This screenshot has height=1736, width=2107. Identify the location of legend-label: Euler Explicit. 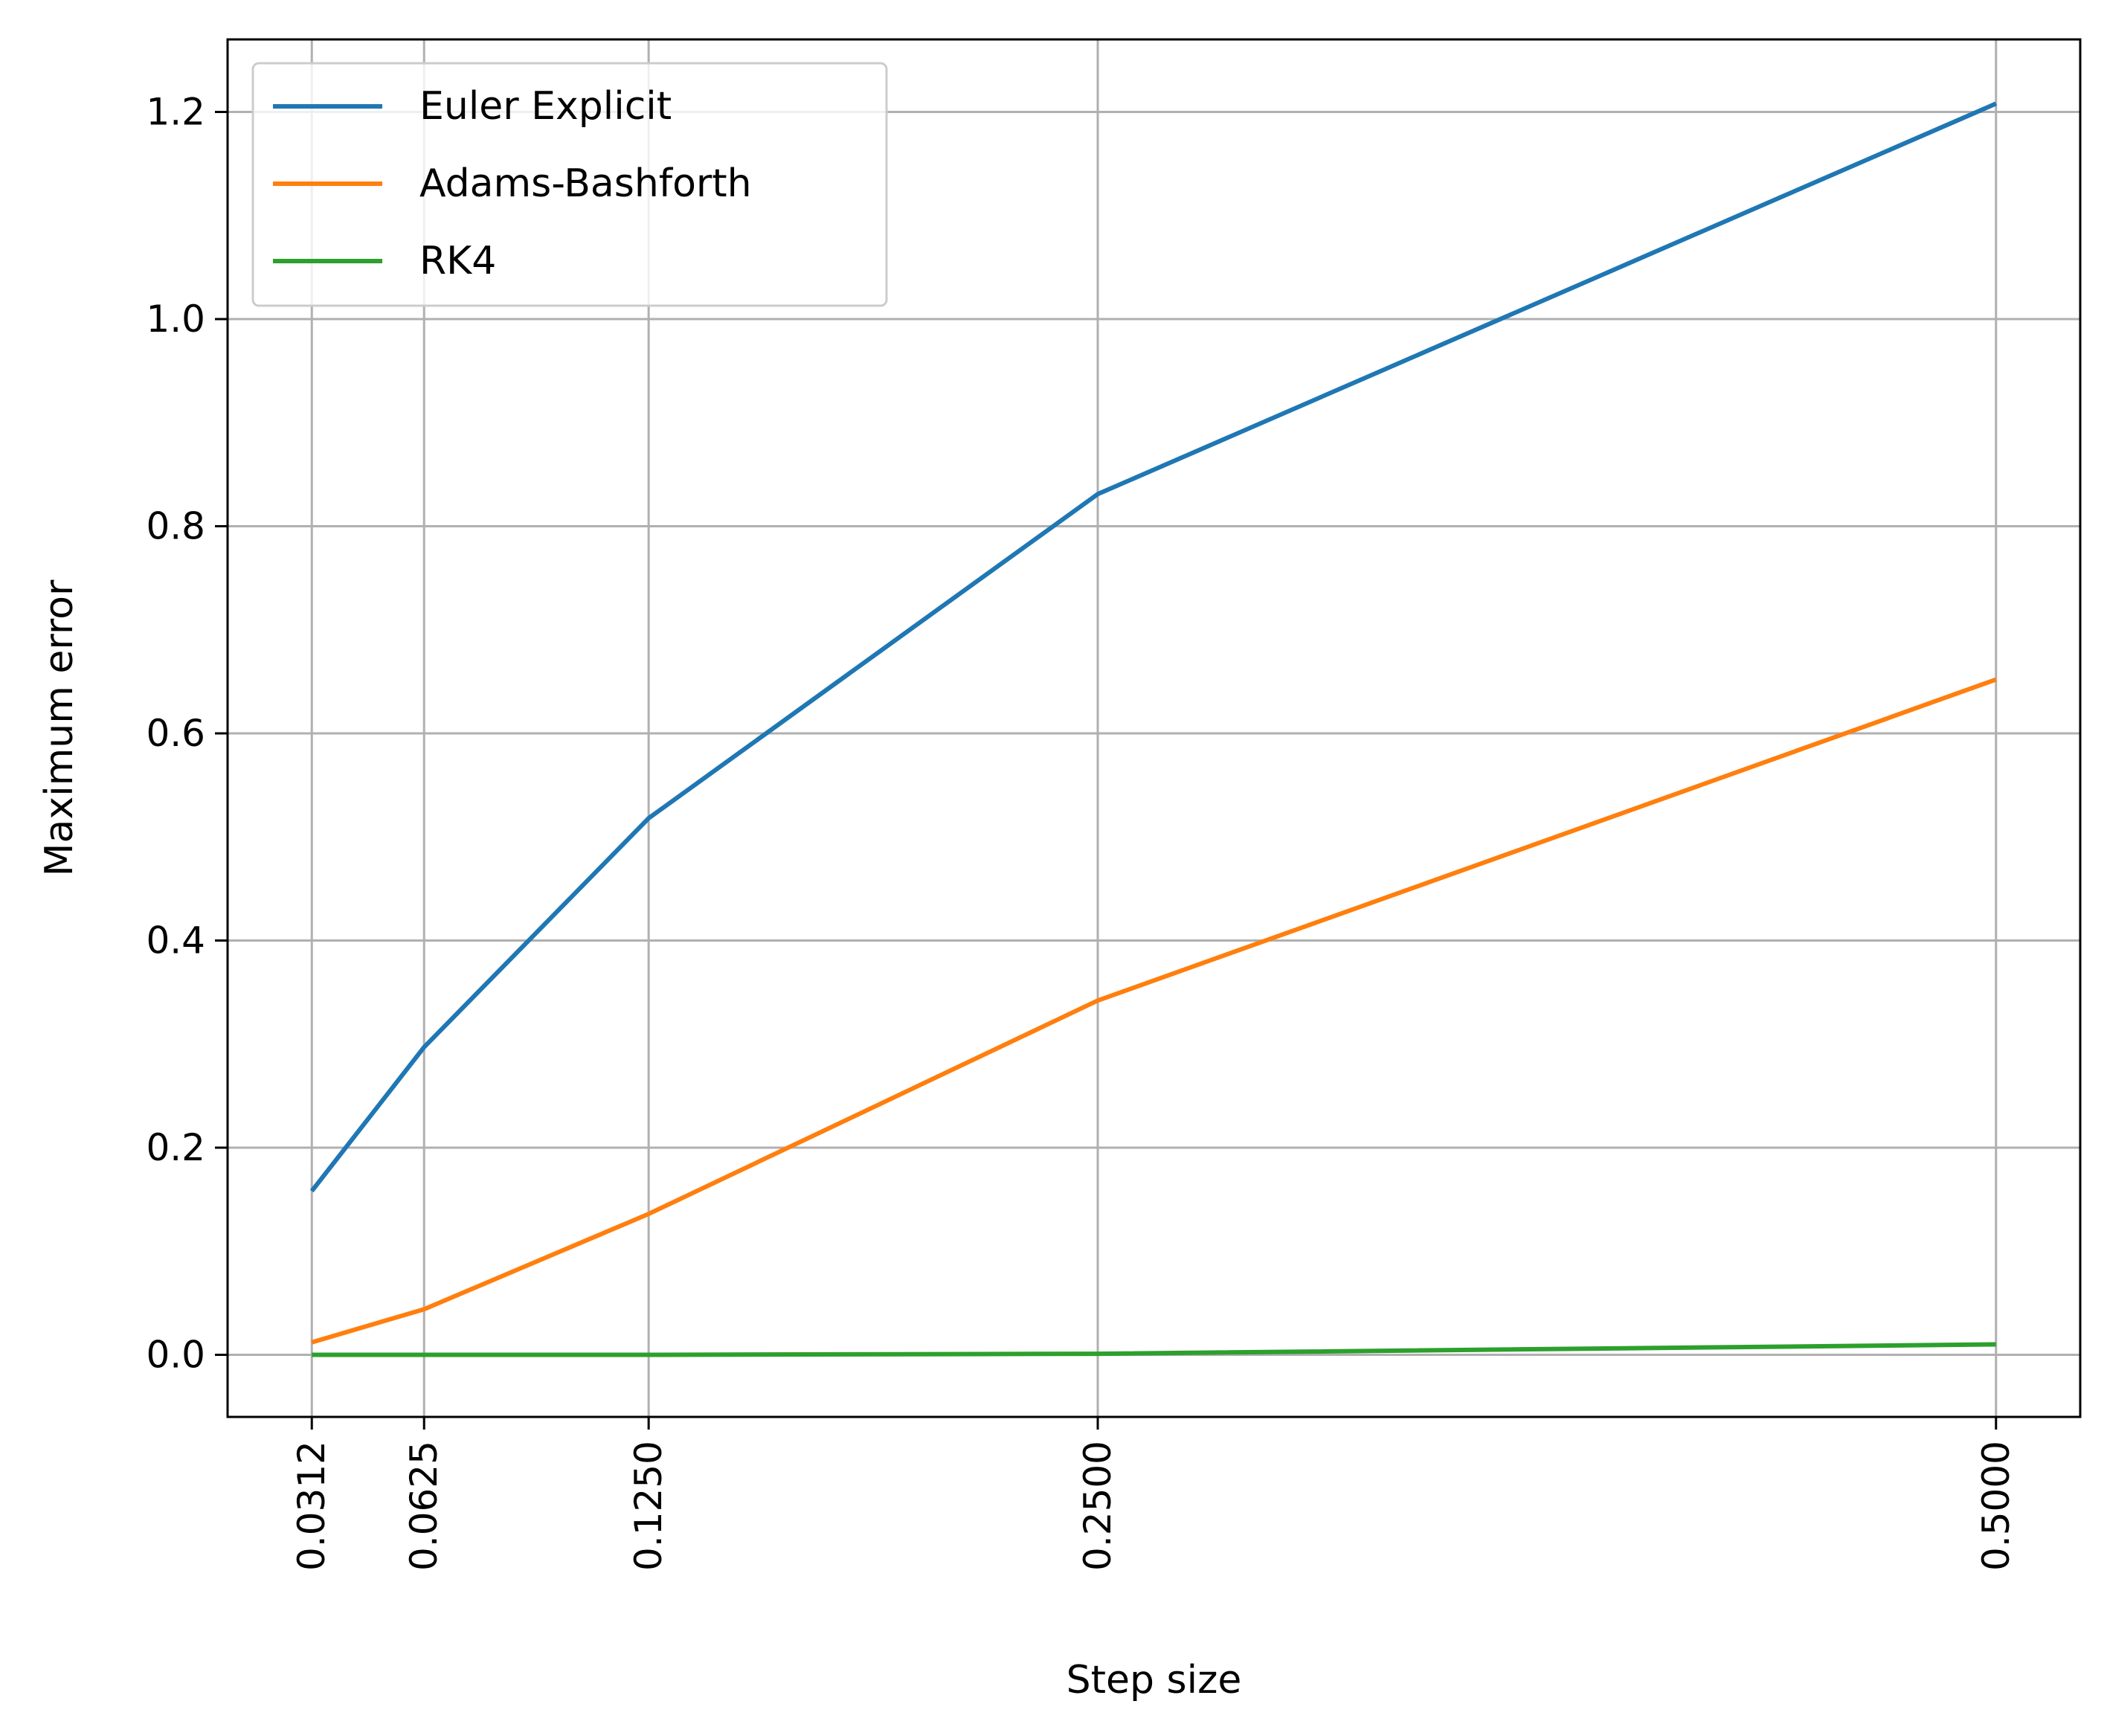
(545, 106).